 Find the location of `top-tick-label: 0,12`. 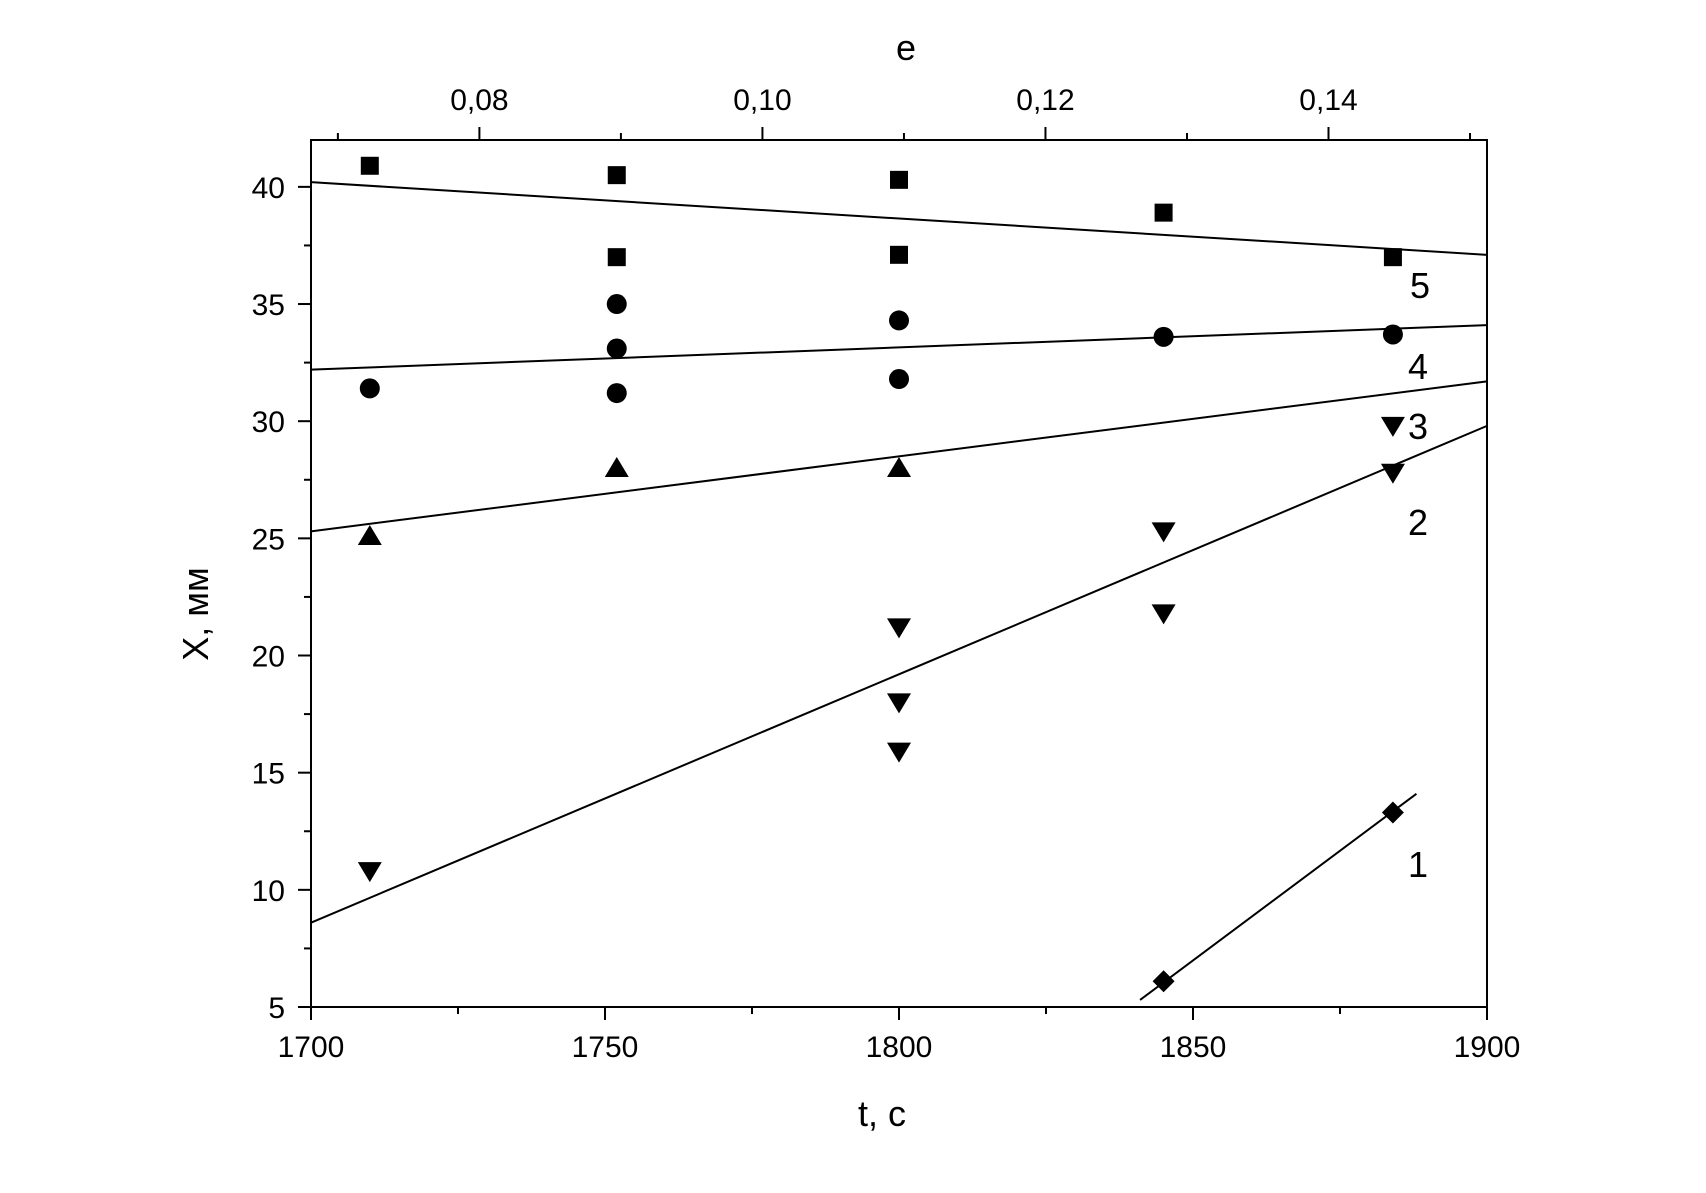

top-tick-label: 0,12 is located at coordinates (1045, 100).